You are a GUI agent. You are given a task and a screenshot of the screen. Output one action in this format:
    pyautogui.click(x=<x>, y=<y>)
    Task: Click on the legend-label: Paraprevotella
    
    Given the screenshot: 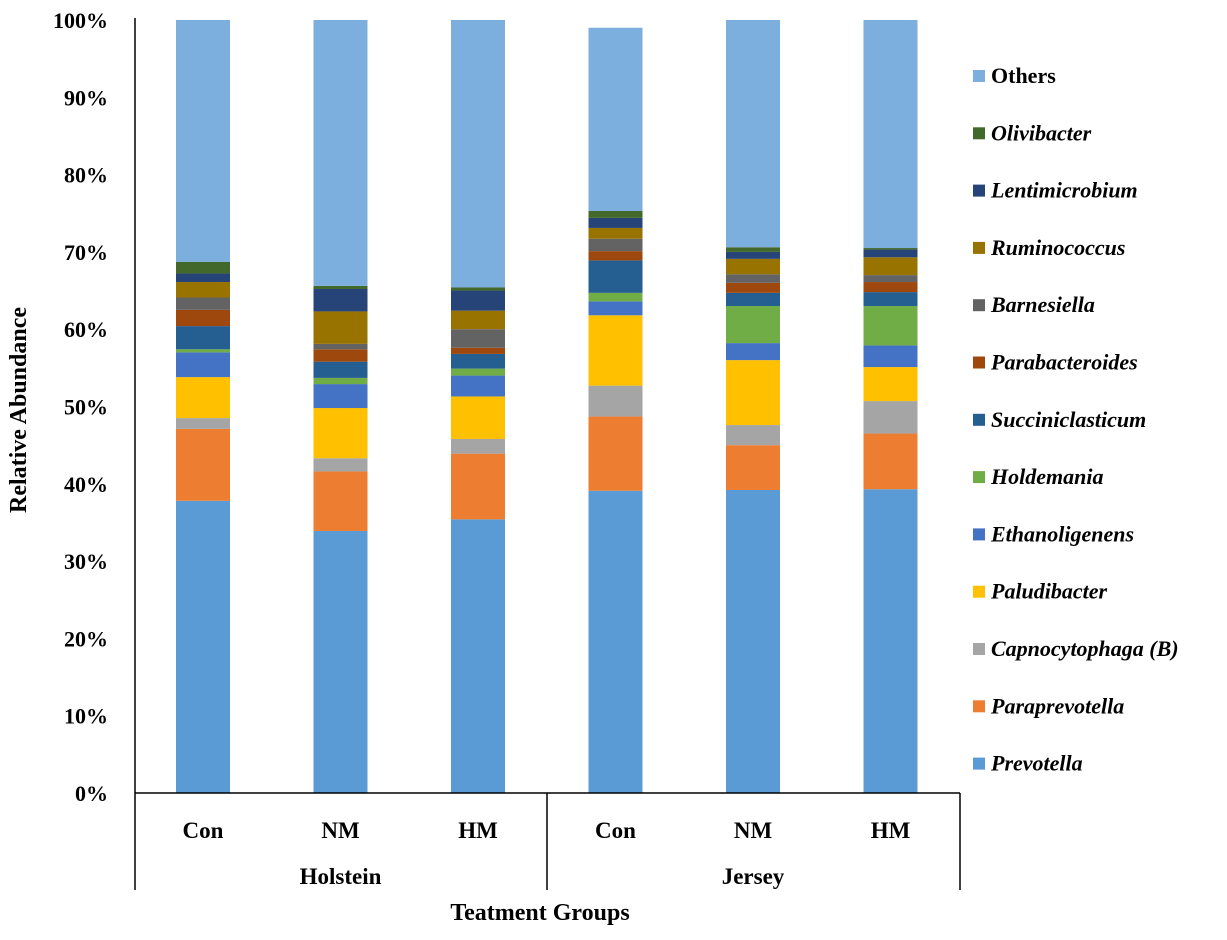 What is the action you would take?
    pyautogui.click(x=1057, y=705)
    